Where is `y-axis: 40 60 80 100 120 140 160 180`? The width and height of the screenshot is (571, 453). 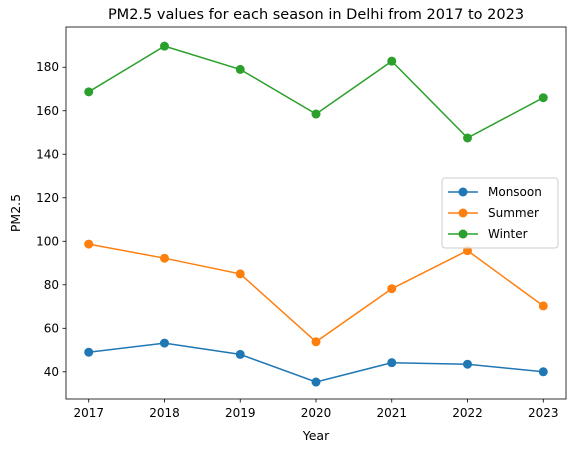
y-axis: 40 60 80 100 120 140 160 180 is located at coordinates (51, 219).